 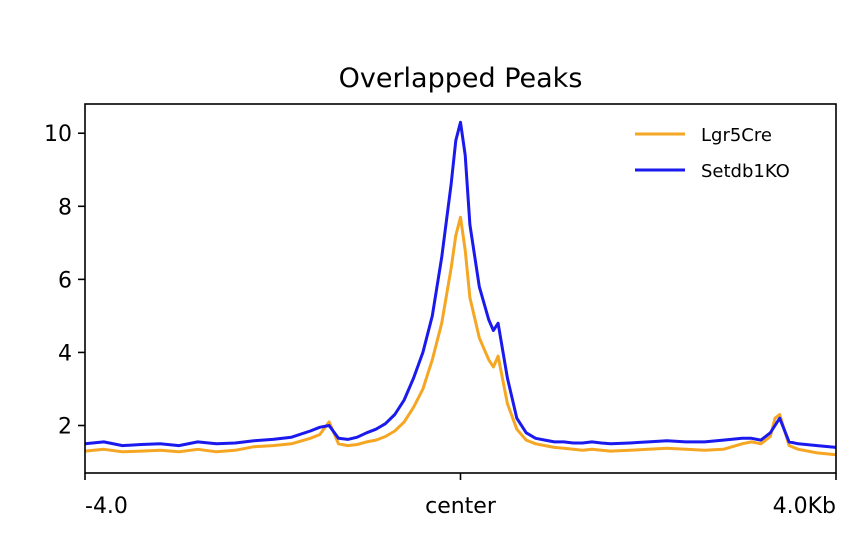 I want to click on y-tick-label: 10, so click(x=58, y=134).